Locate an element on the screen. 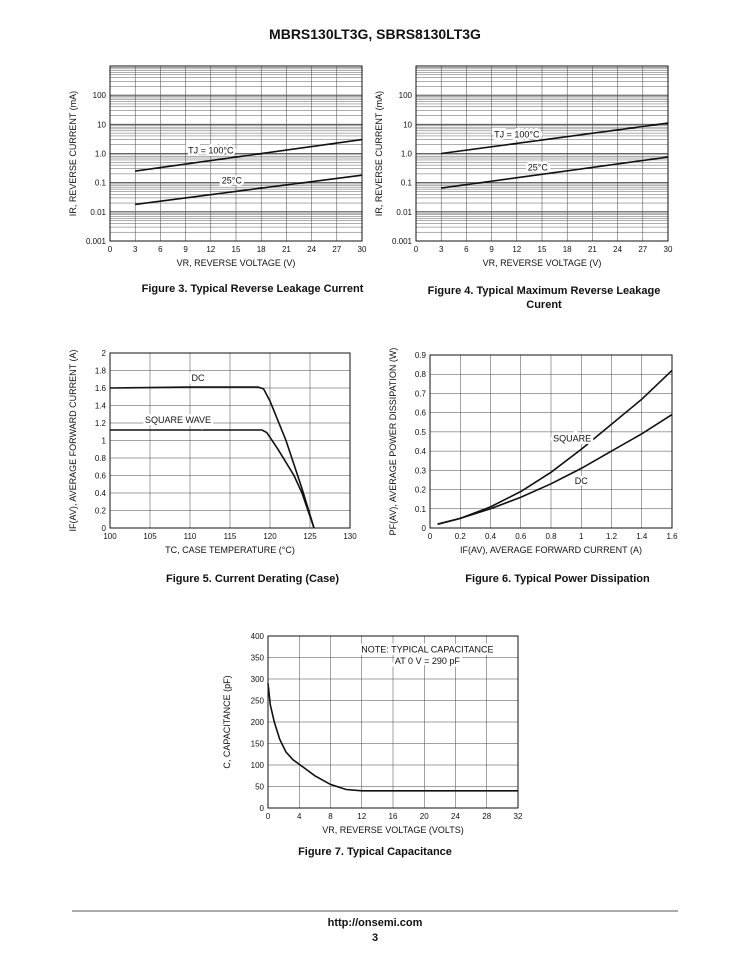  x-tick-label: 30 is located at coordinates (362, 249).